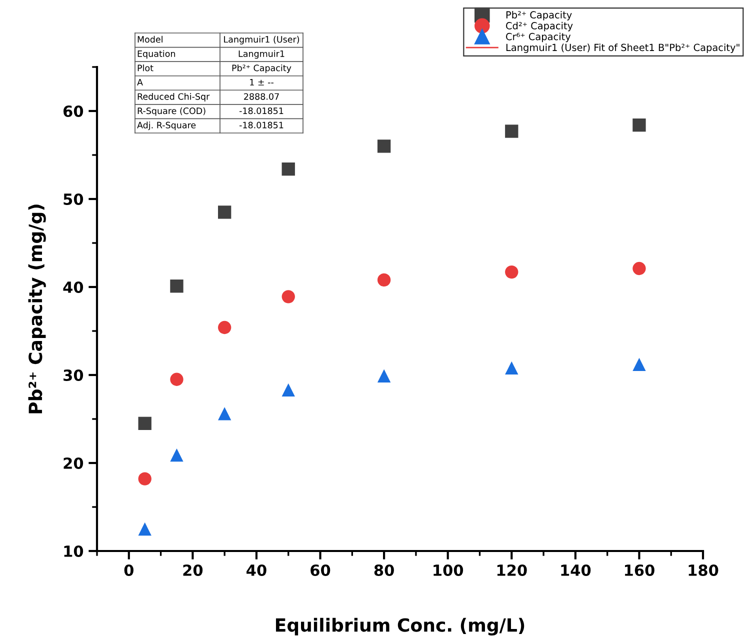 Image resolution: width=748 pixels, height=643 pixels. What do you see at coordinates (193, 570) in the screenshot?
I see `x-tick-label: 20` at bounding box center [193, 570].